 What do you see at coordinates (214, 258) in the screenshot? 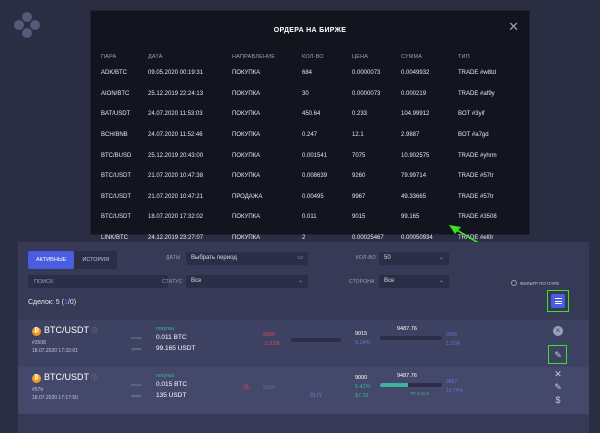
I see `dates-value: Выбрать период` at bounding box center [214, 258].